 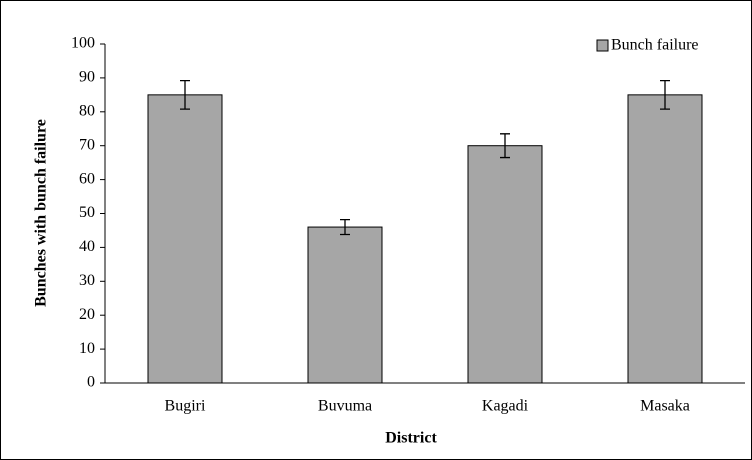 What do you see at coordinates (87, 110) in the screenshot?
I see `y-tick-label: 80` at bounding box center [87, 110].